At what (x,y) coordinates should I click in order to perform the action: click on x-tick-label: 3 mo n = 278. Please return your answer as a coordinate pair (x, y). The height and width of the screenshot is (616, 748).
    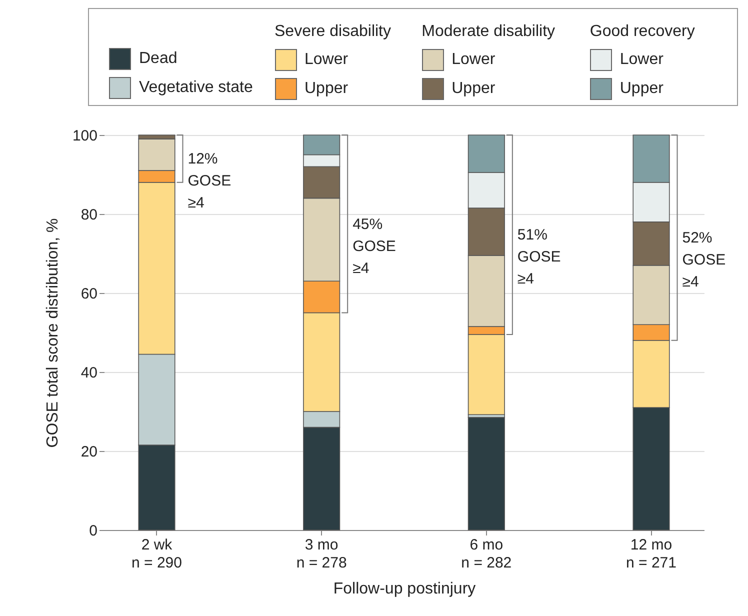
    Looking at the image, I should click on (321, 554).